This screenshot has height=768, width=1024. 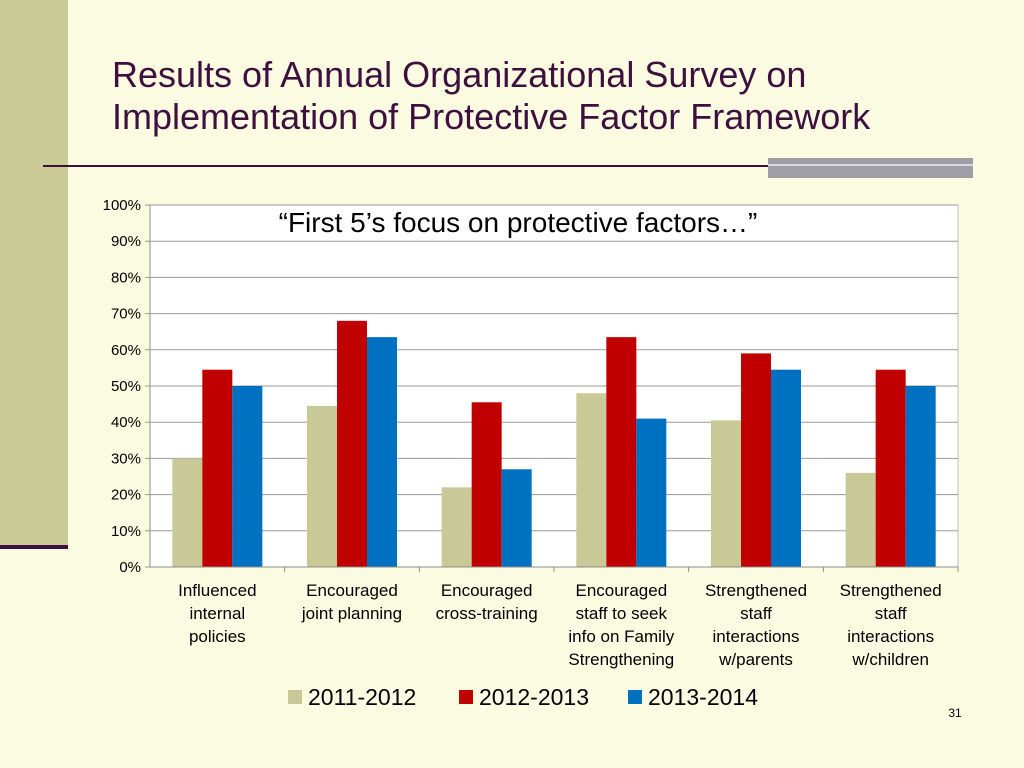 I want to click on title-divider, so click(x=508, y=166).